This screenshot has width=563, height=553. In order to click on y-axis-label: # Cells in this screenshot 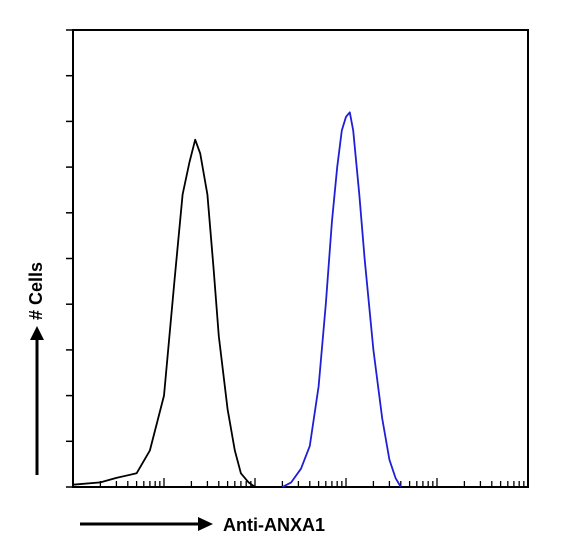, I will do `click(36, 291)`.